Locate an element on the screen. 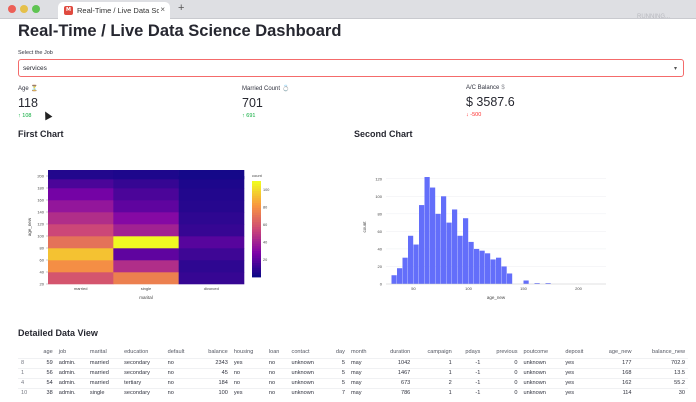  column-header: balance is located at coordinates (218, 352).